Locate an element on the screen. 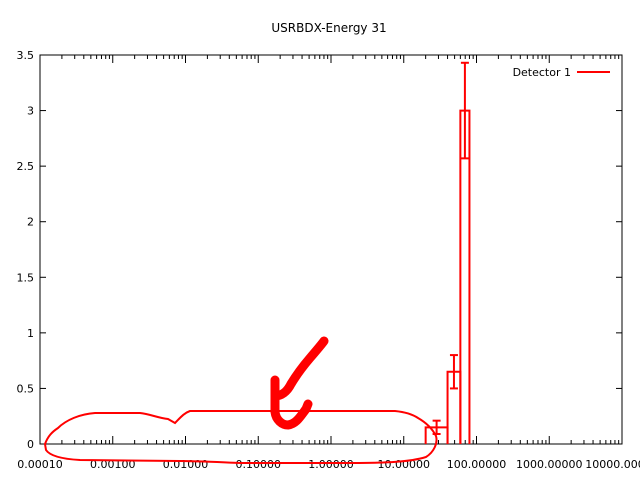 This screenshot has height=480, width=640. y-tick-label: 1.5 is located at coordinates (26, 277).